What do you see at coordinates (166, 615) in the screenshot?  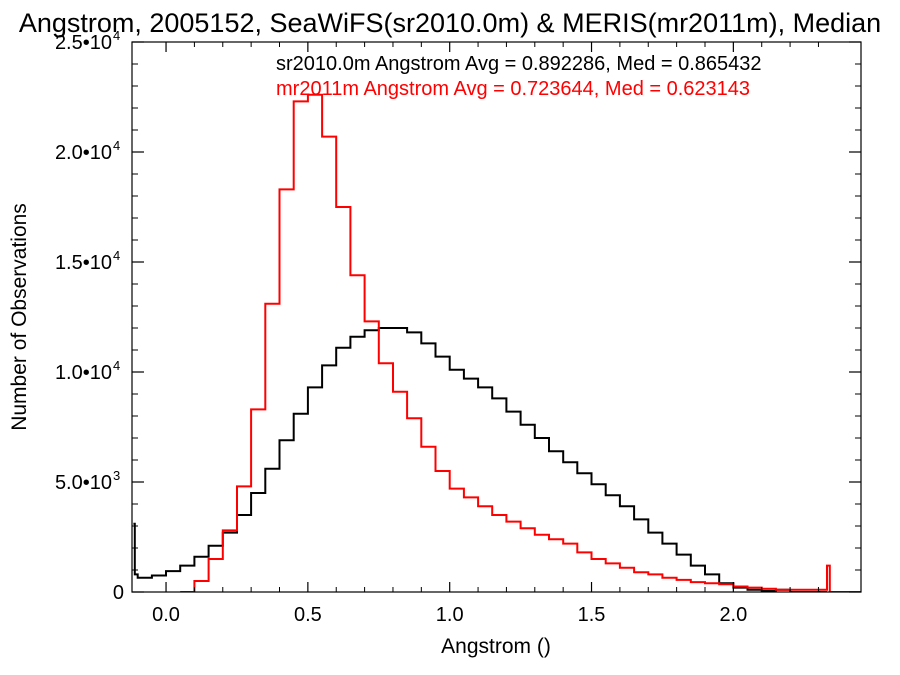 I see `x-tick-label: 0.0` at bounding box center [166, 615].